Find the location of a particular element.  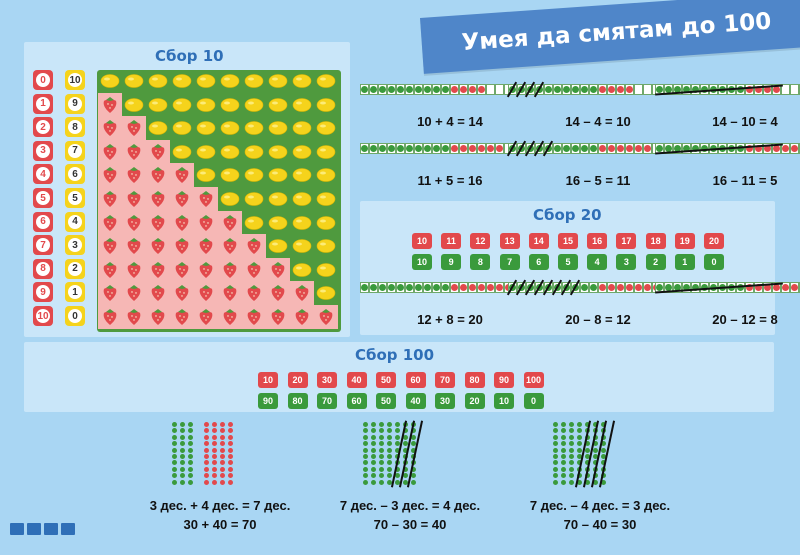

left-label-tile: 9 is located at coordinates (43, 292).